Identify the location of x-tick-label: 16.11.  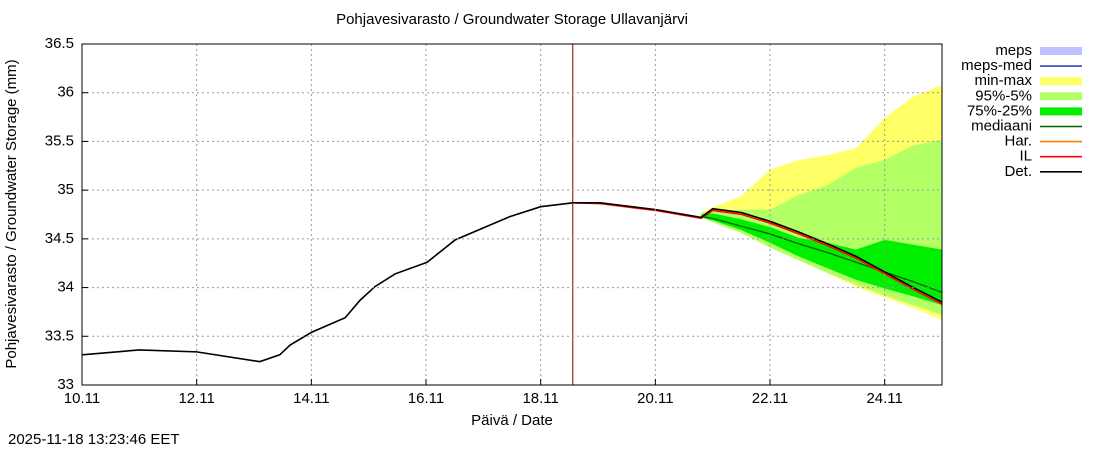
(426, 398).